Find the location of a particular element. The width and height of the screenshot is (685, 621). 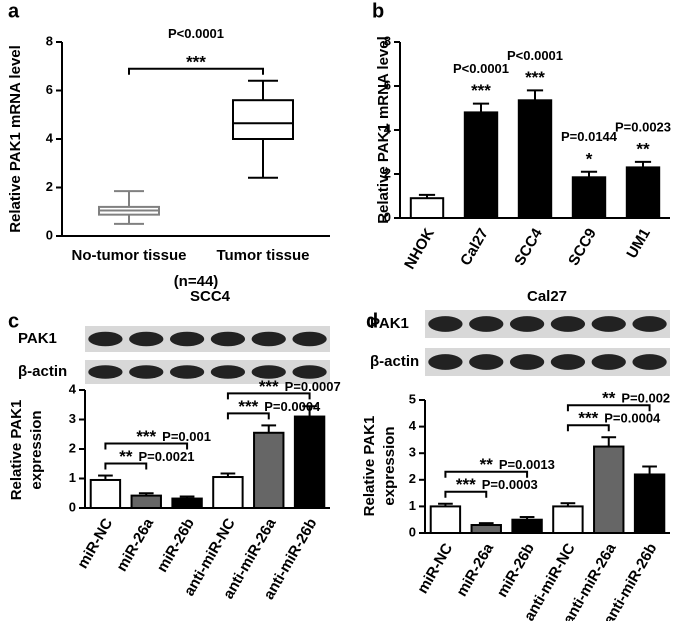

panel-title: SCC4 is located at coordinates (210, 296).